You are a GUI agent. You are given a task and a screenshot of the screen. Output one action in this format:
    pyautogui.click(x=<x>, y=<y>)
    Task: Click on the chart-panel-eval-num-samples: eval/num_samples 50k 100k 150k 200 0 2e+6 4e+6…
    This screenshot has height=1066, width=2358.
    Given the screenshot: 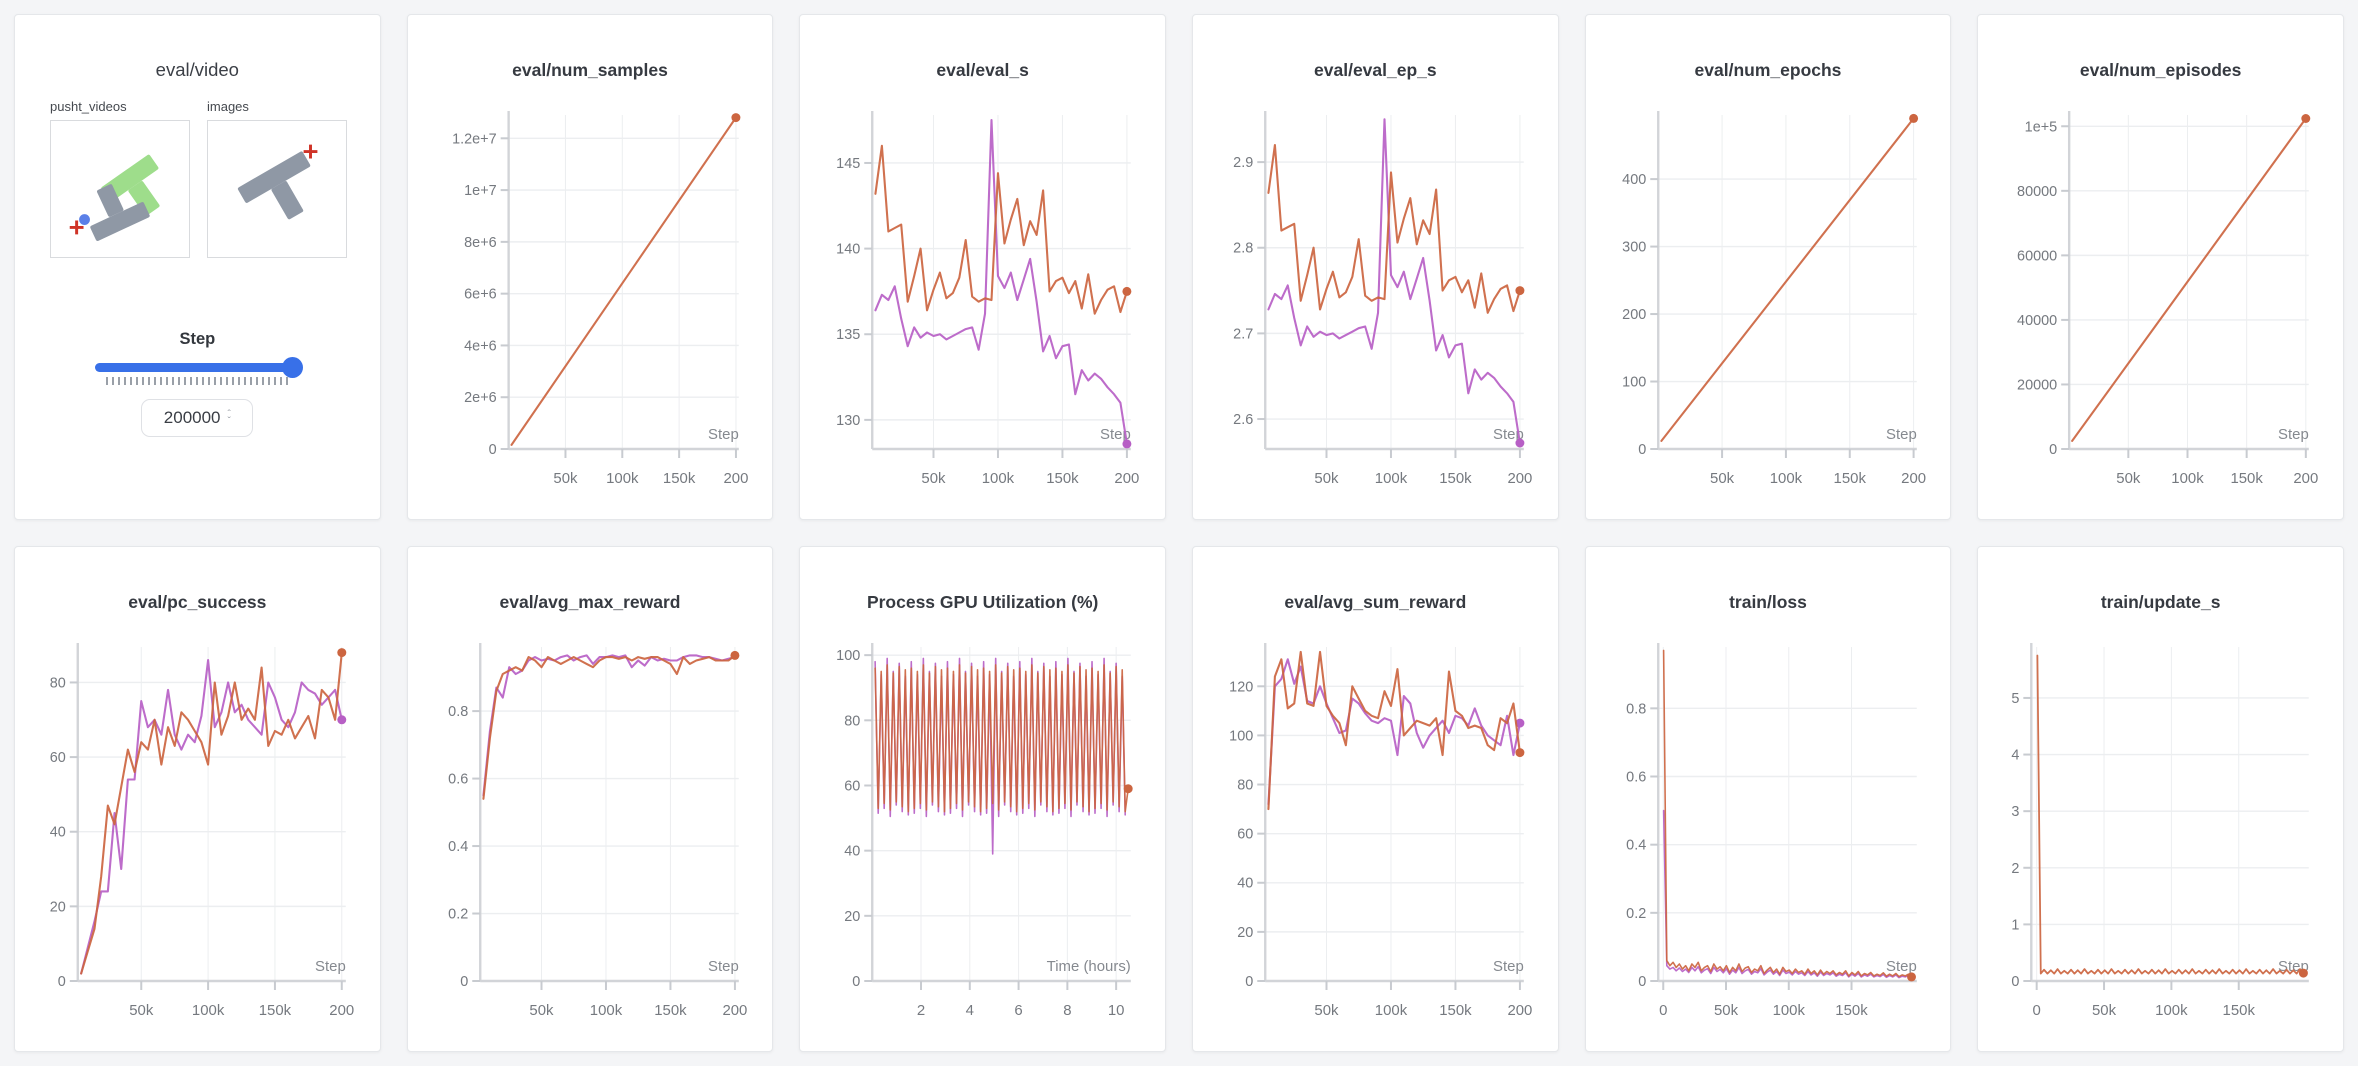 What is the action you would take?
    pyautogui.click(x=590, y=267)
    